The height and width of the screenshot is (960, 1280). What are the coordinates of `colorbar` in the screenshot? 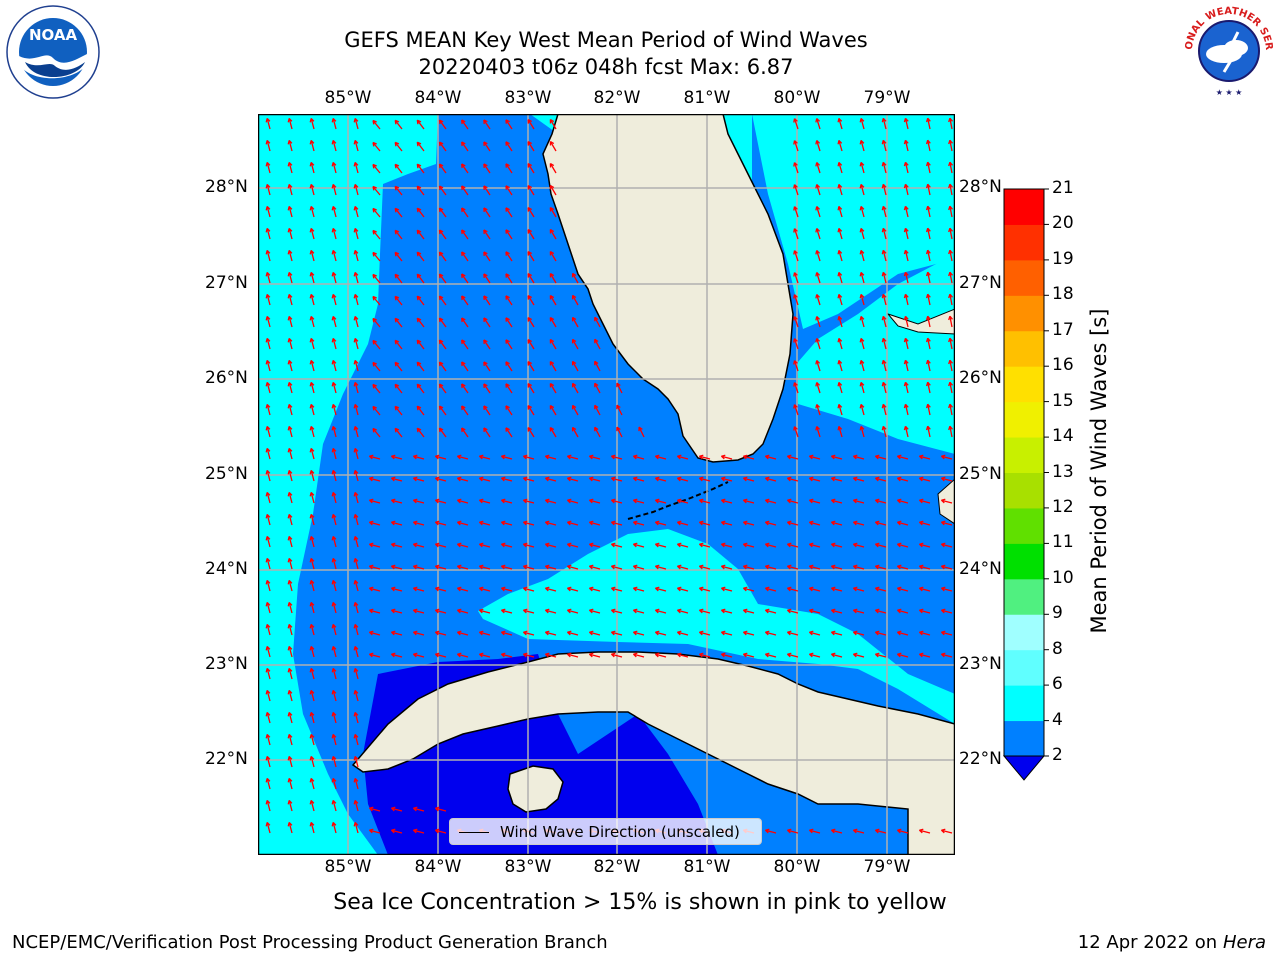 It's located at (1025, 484).